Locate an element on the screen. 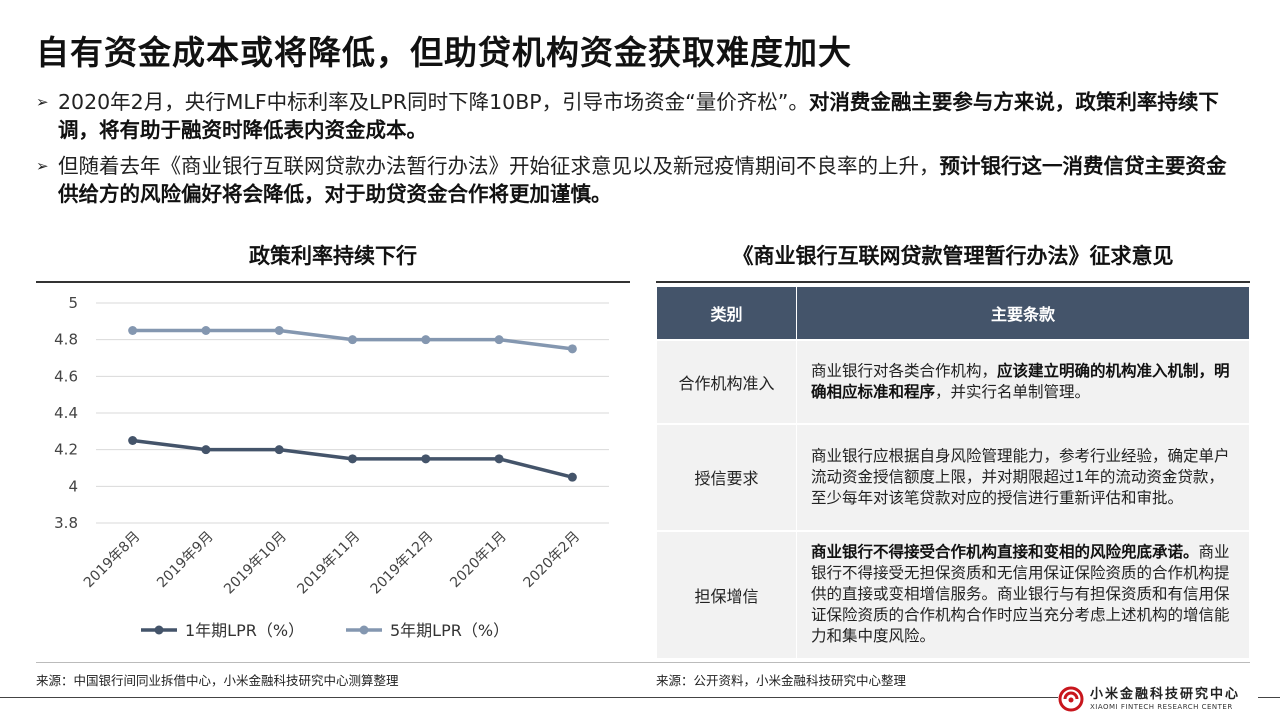  y-tick-label: 3.8 is located at coordinates (66, 523).